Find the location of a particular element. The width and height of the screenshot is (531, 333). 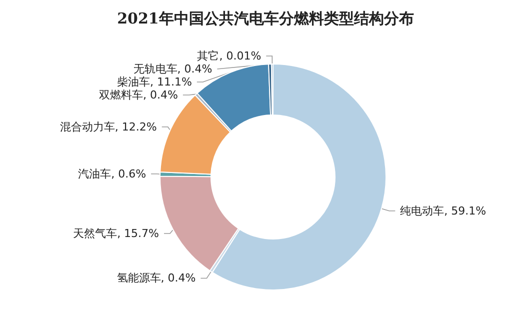

slice-label: 其它 is located at coordinates (208, 56).